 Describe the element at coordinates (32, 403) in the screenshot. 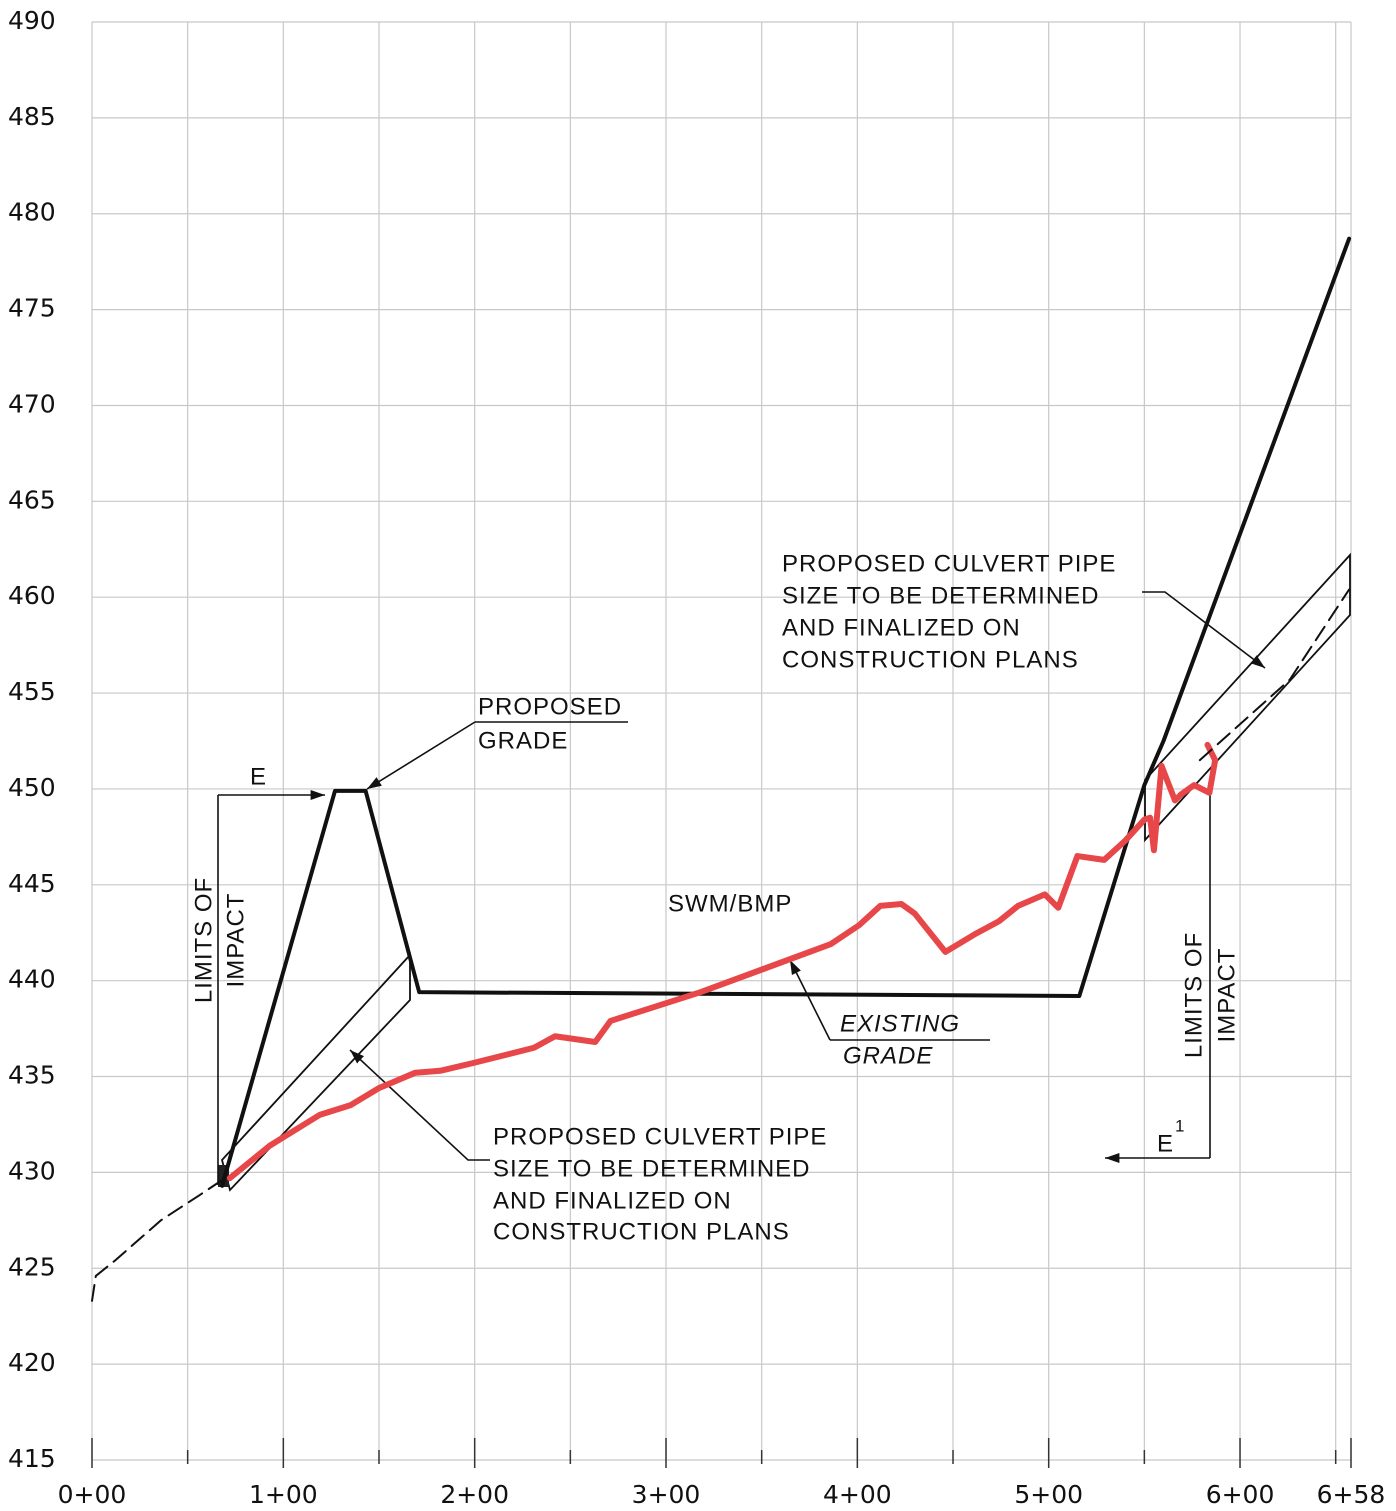

I see `y-tick-label: 470` at that location.